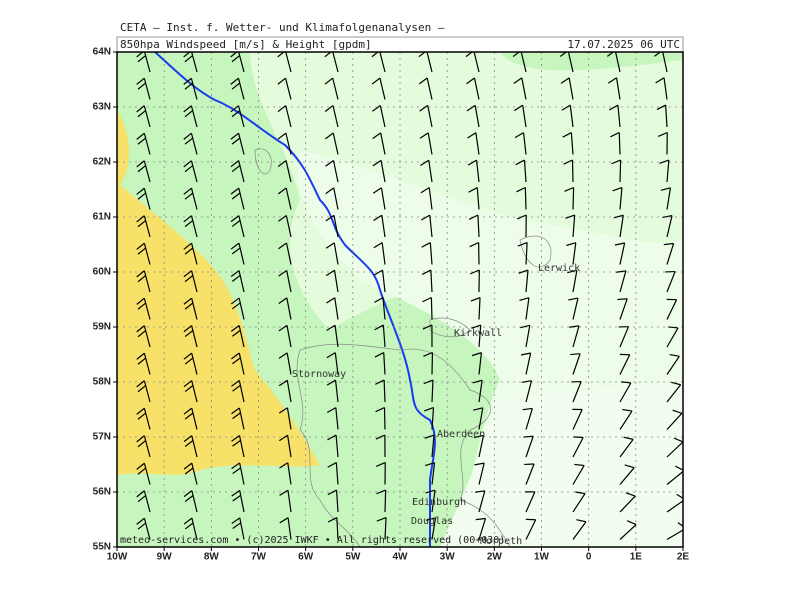 The height and width of the screenshot is (604, 800). I want to click on lon-label: 2E, so click(683, 557).